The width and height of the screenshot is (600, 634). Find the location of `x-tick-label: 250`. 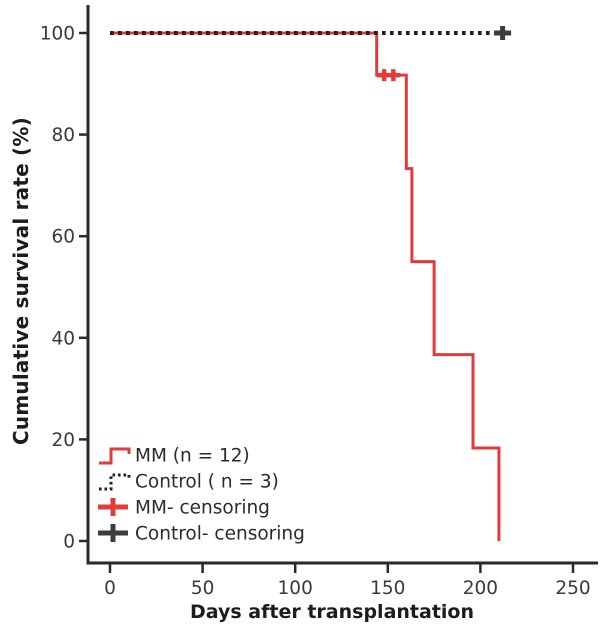

x-tick-label: 250 is located at coordinates (572, 588).